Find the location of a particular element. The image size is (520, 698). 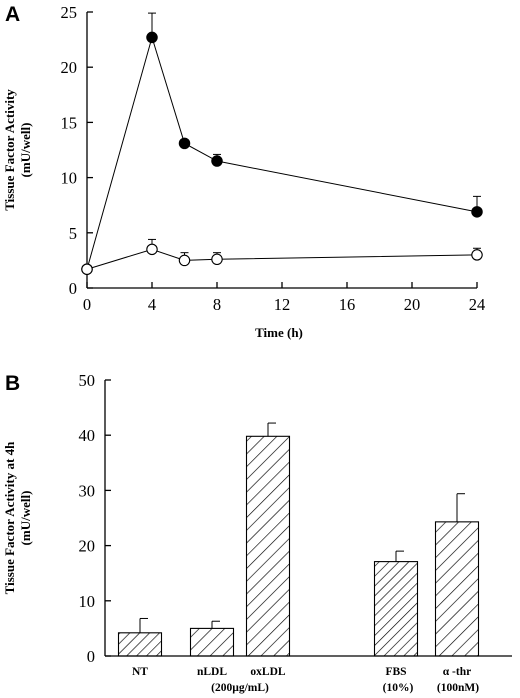

panel-b-category-sublabel: (10%) is located at coordinates (398, 688).